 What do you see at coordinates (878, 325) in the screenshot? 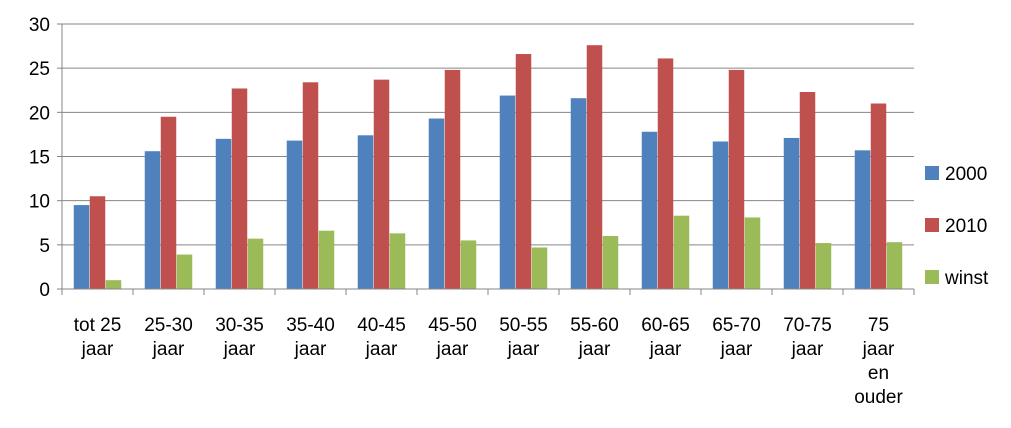
I see `x-category-label-line: 75` at bounding box center [878, 325].